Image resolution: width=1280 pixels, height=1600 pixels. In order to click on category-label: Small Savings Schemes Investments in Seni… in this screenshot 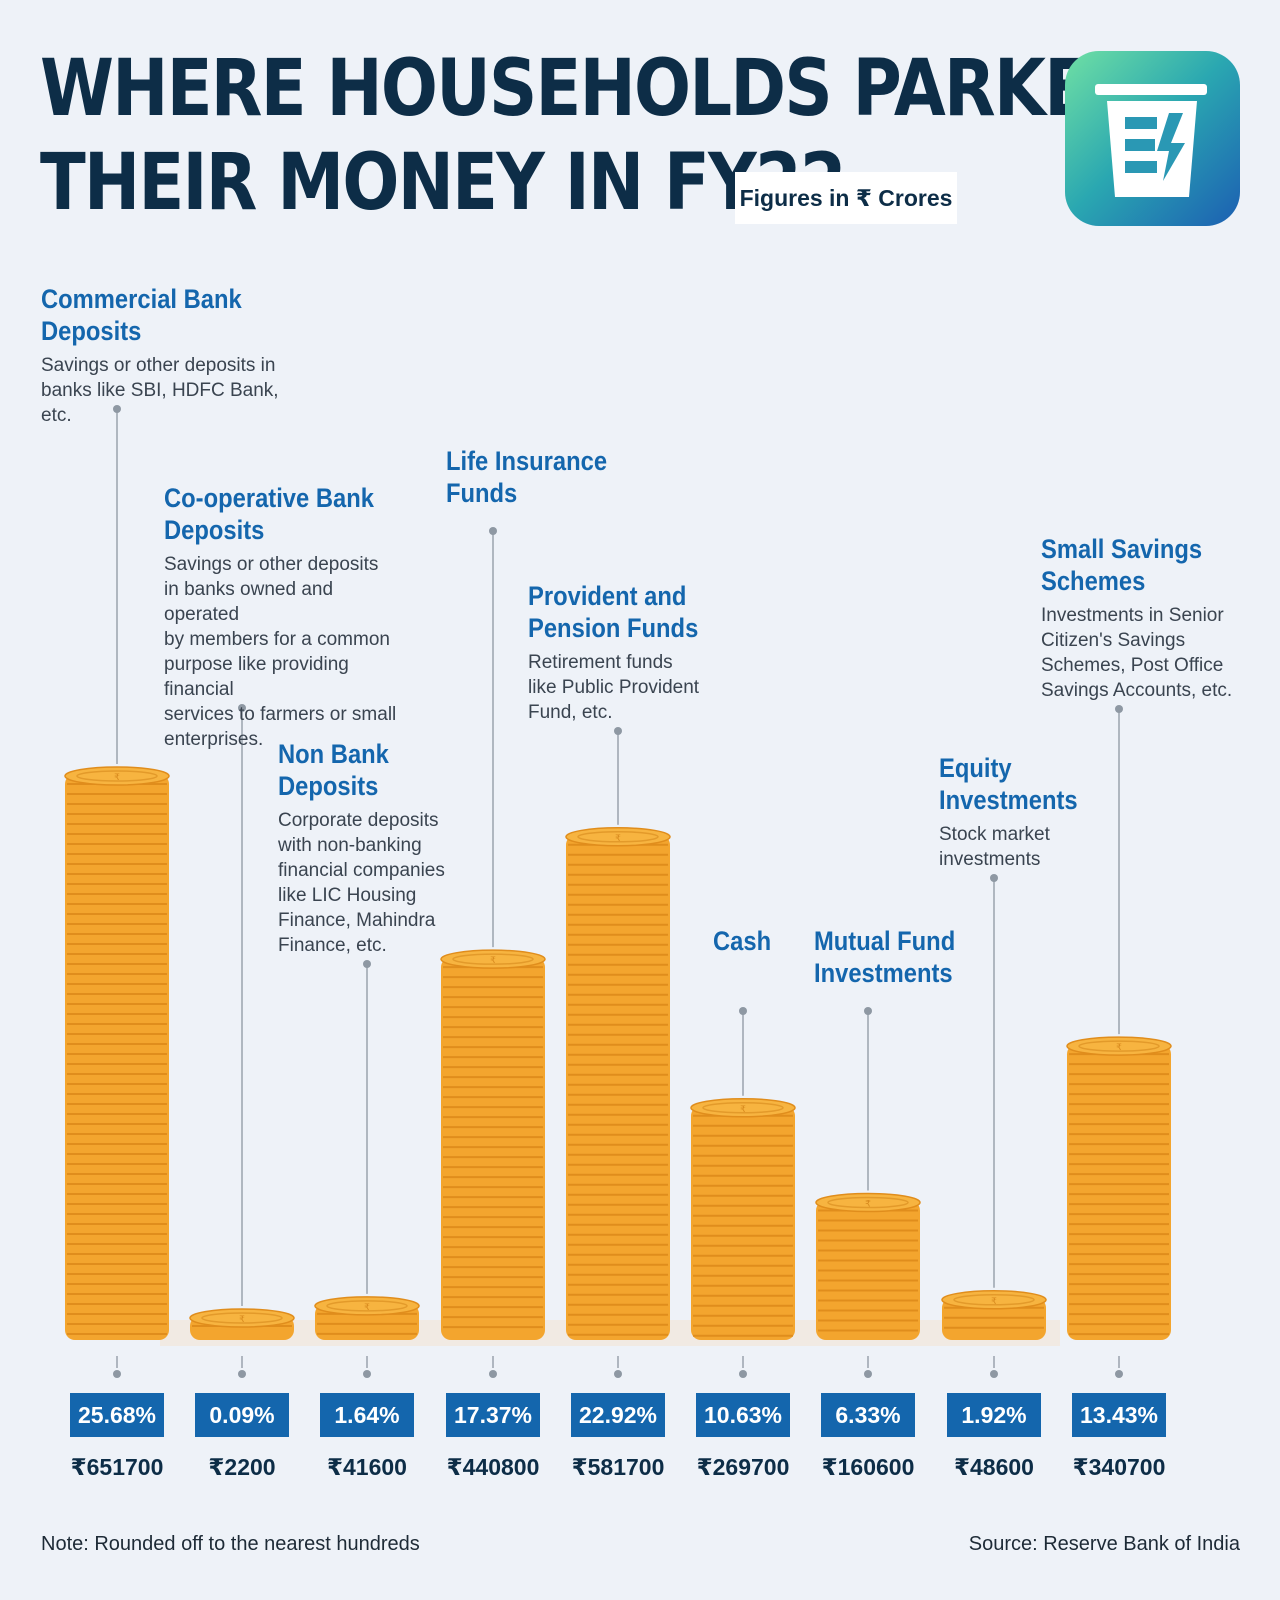, I will do `click(1160, 618)`.